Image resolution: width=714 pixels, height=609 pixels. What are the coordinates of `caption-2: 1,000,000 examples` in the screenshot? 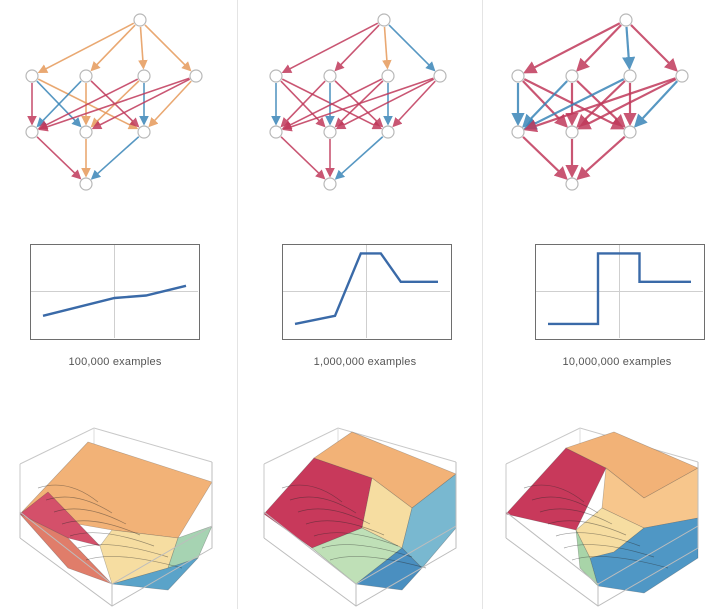 It's located at (365, 362).